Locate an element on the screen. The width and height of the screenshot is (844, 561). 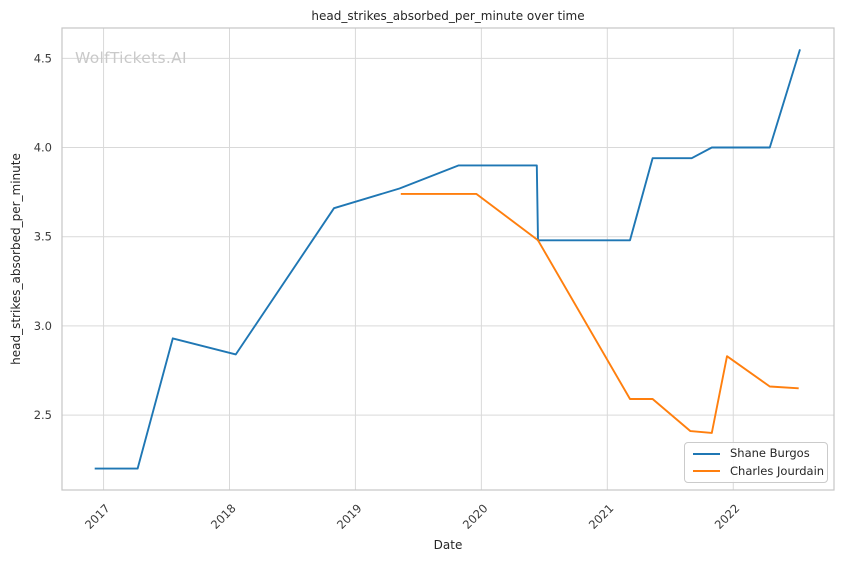
legend-entry-charles-jourdain: Charles Jourdain is located at coordinates (758, 471).